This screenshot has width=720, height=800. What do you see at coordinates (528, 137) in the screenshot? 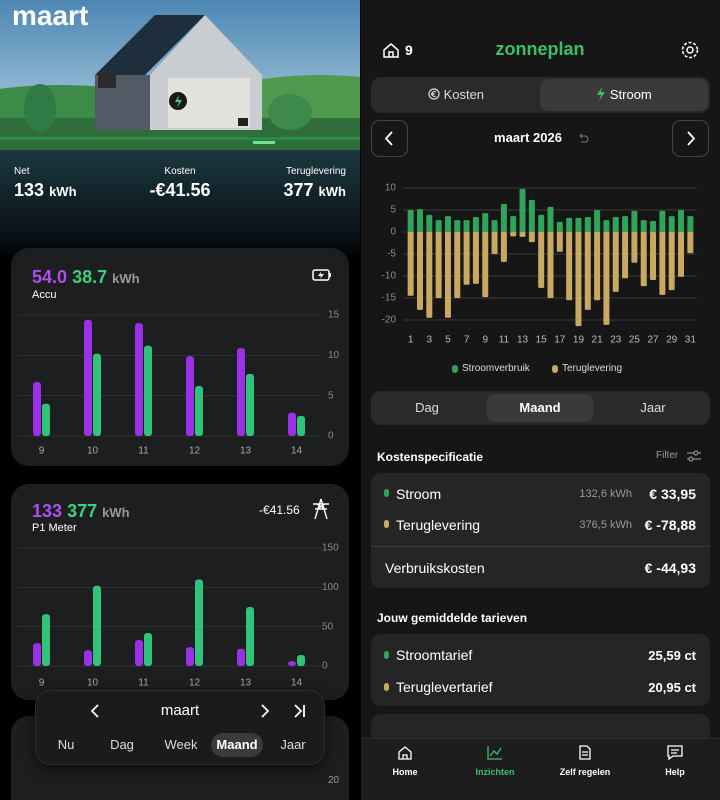
I see `month-title: maart 2026` at bounding box center [528, 137].